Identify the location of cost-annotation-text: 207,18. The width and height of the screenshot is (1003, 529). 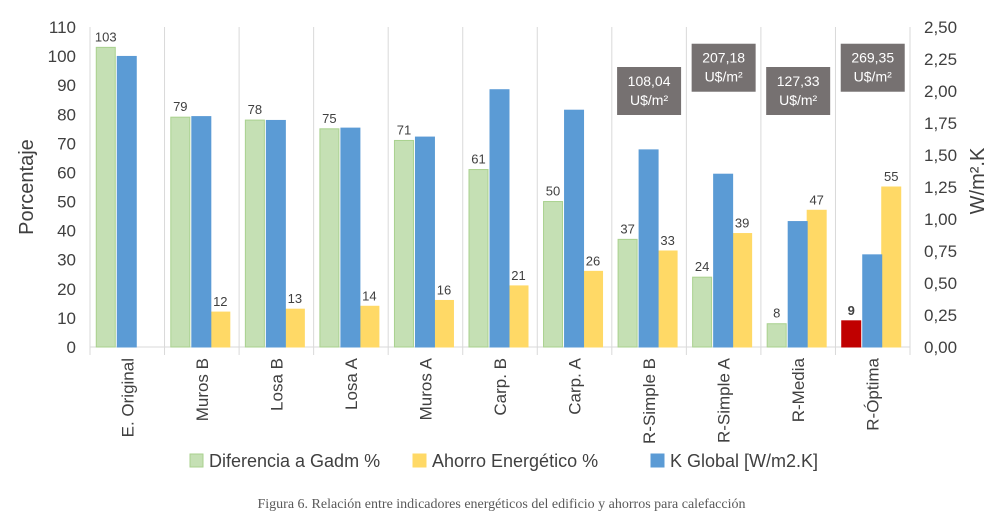
(723, 58).